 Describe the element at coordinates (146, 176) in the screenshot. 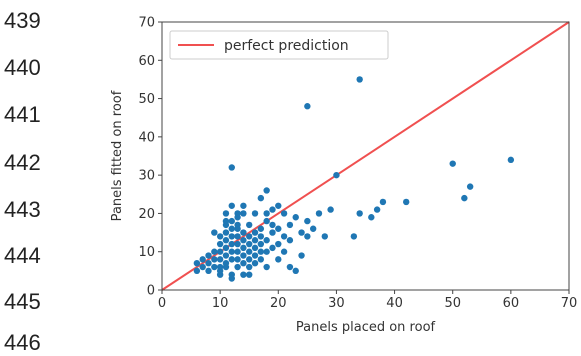

I see `y-tick-label: 30` at that location.